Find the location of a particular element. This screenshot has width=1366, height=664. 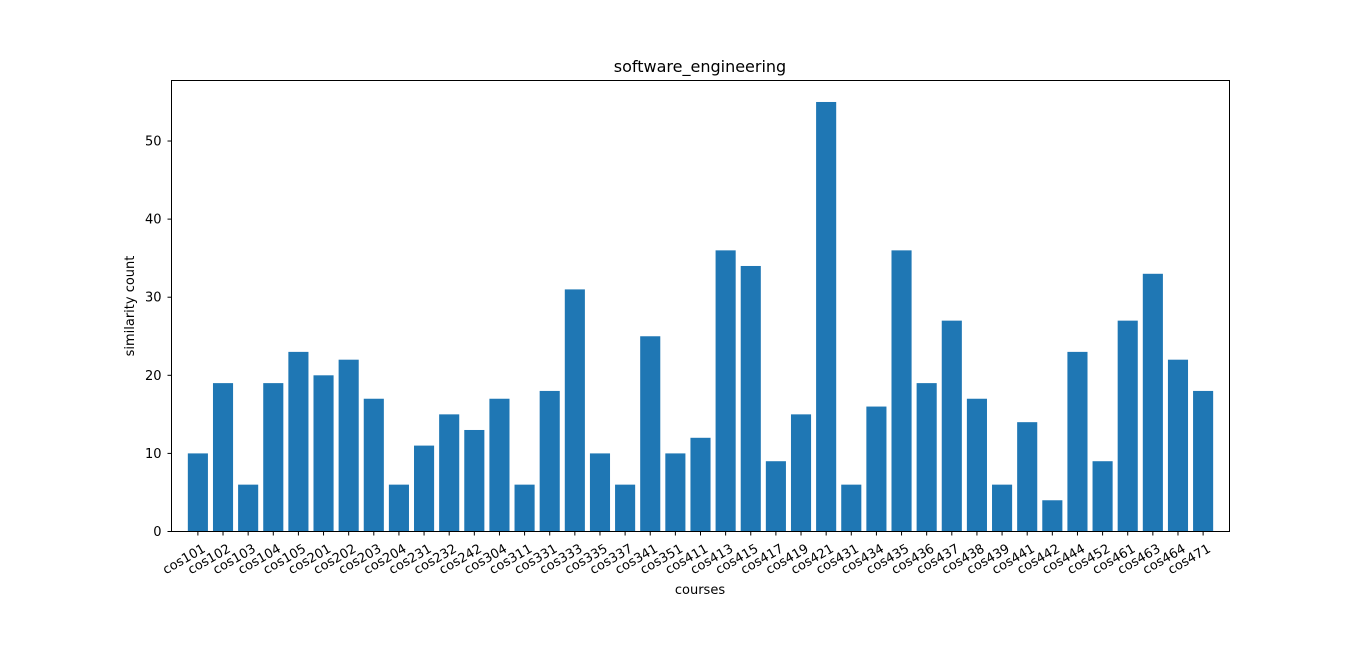

bar-cos413 is located at coordinates (725, 391).